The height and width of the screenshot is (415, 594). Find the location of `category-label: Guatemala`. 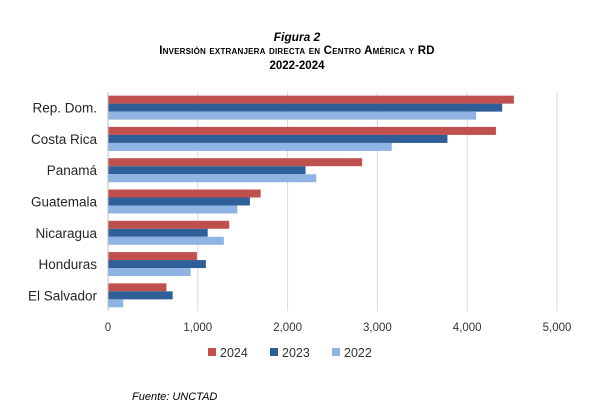

category-label: Guatemala is located at coordinates (64, 202).